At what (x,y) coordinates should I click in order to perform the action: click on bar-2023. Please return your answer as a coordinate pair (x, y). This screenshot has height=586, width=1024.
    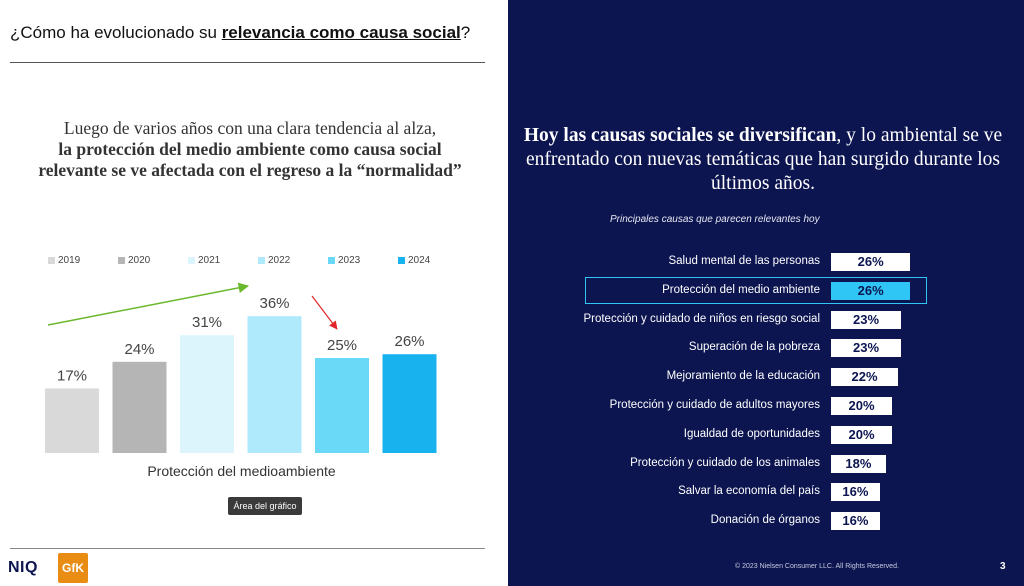
    Looking at the image, I should click on (342, 405).